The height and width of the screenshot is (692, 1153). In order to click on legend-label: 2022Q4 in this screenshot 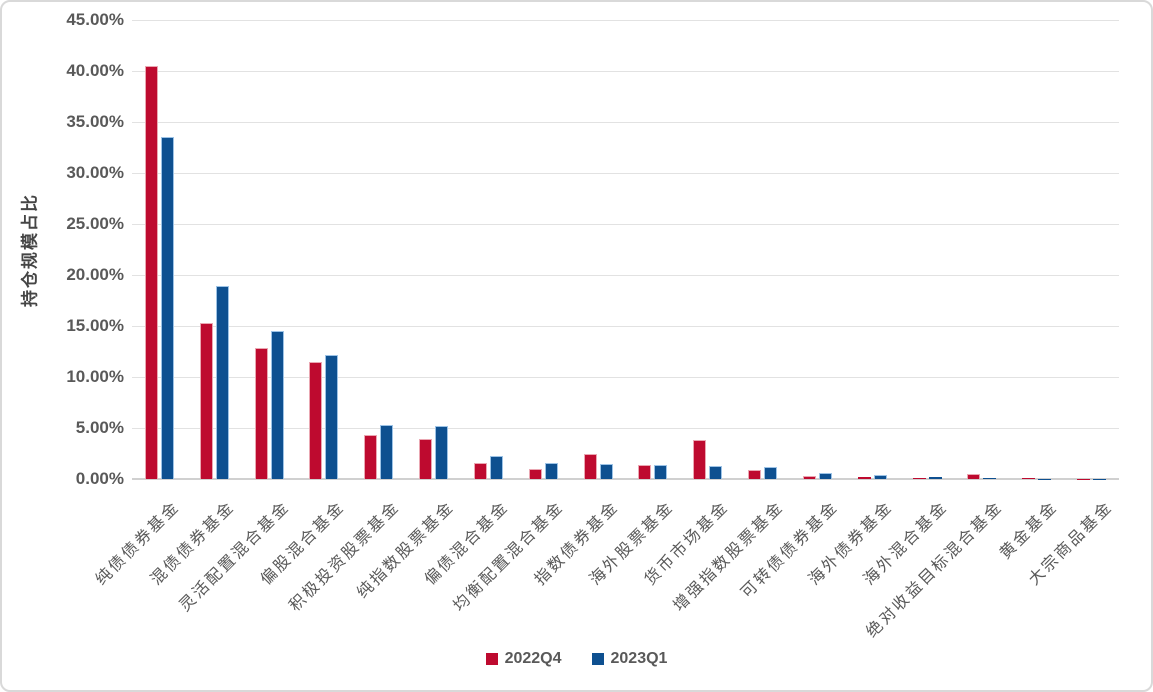, I will do `click(533, 658)`.